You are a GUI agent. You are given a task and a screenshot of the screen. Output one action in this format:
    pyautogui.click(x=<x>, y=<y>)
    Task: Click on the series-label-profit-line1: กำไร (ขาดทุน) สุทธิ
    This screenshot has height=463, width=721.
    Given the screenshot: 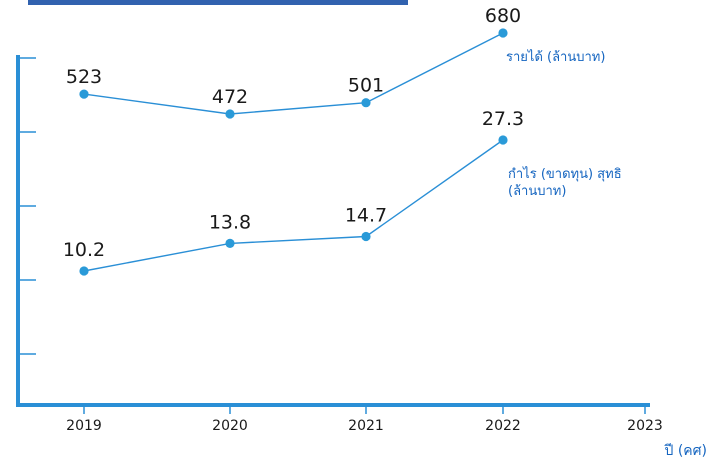 What is the action you would take?
    pyautogui.click(x=565, y=174)
    